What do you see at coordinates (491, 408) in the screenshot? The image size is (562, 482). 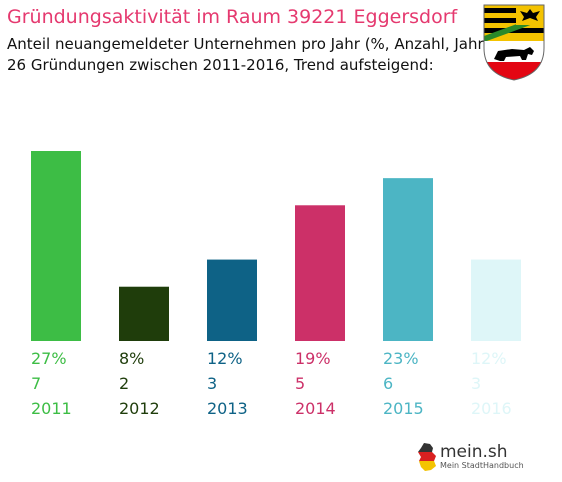 I see `year-label-2016: 2016` at bounding box center [491, 408].